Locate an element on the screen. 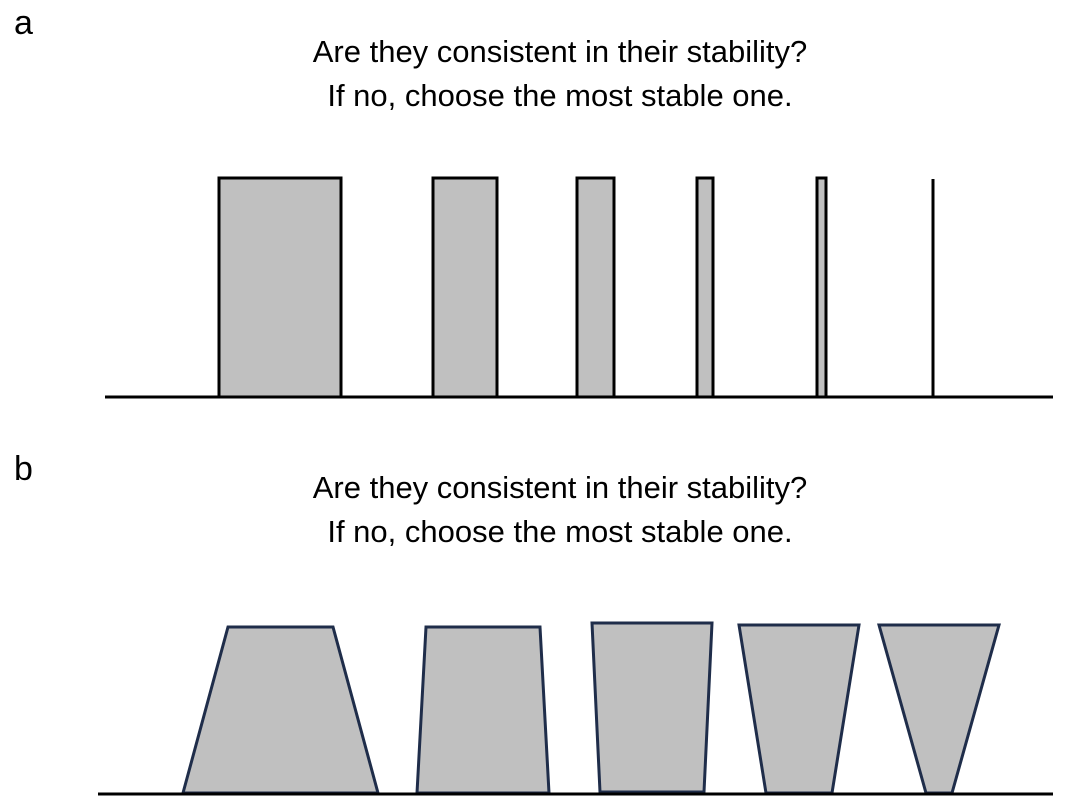  panel-b-label: b is located at coordinates (23, 469).